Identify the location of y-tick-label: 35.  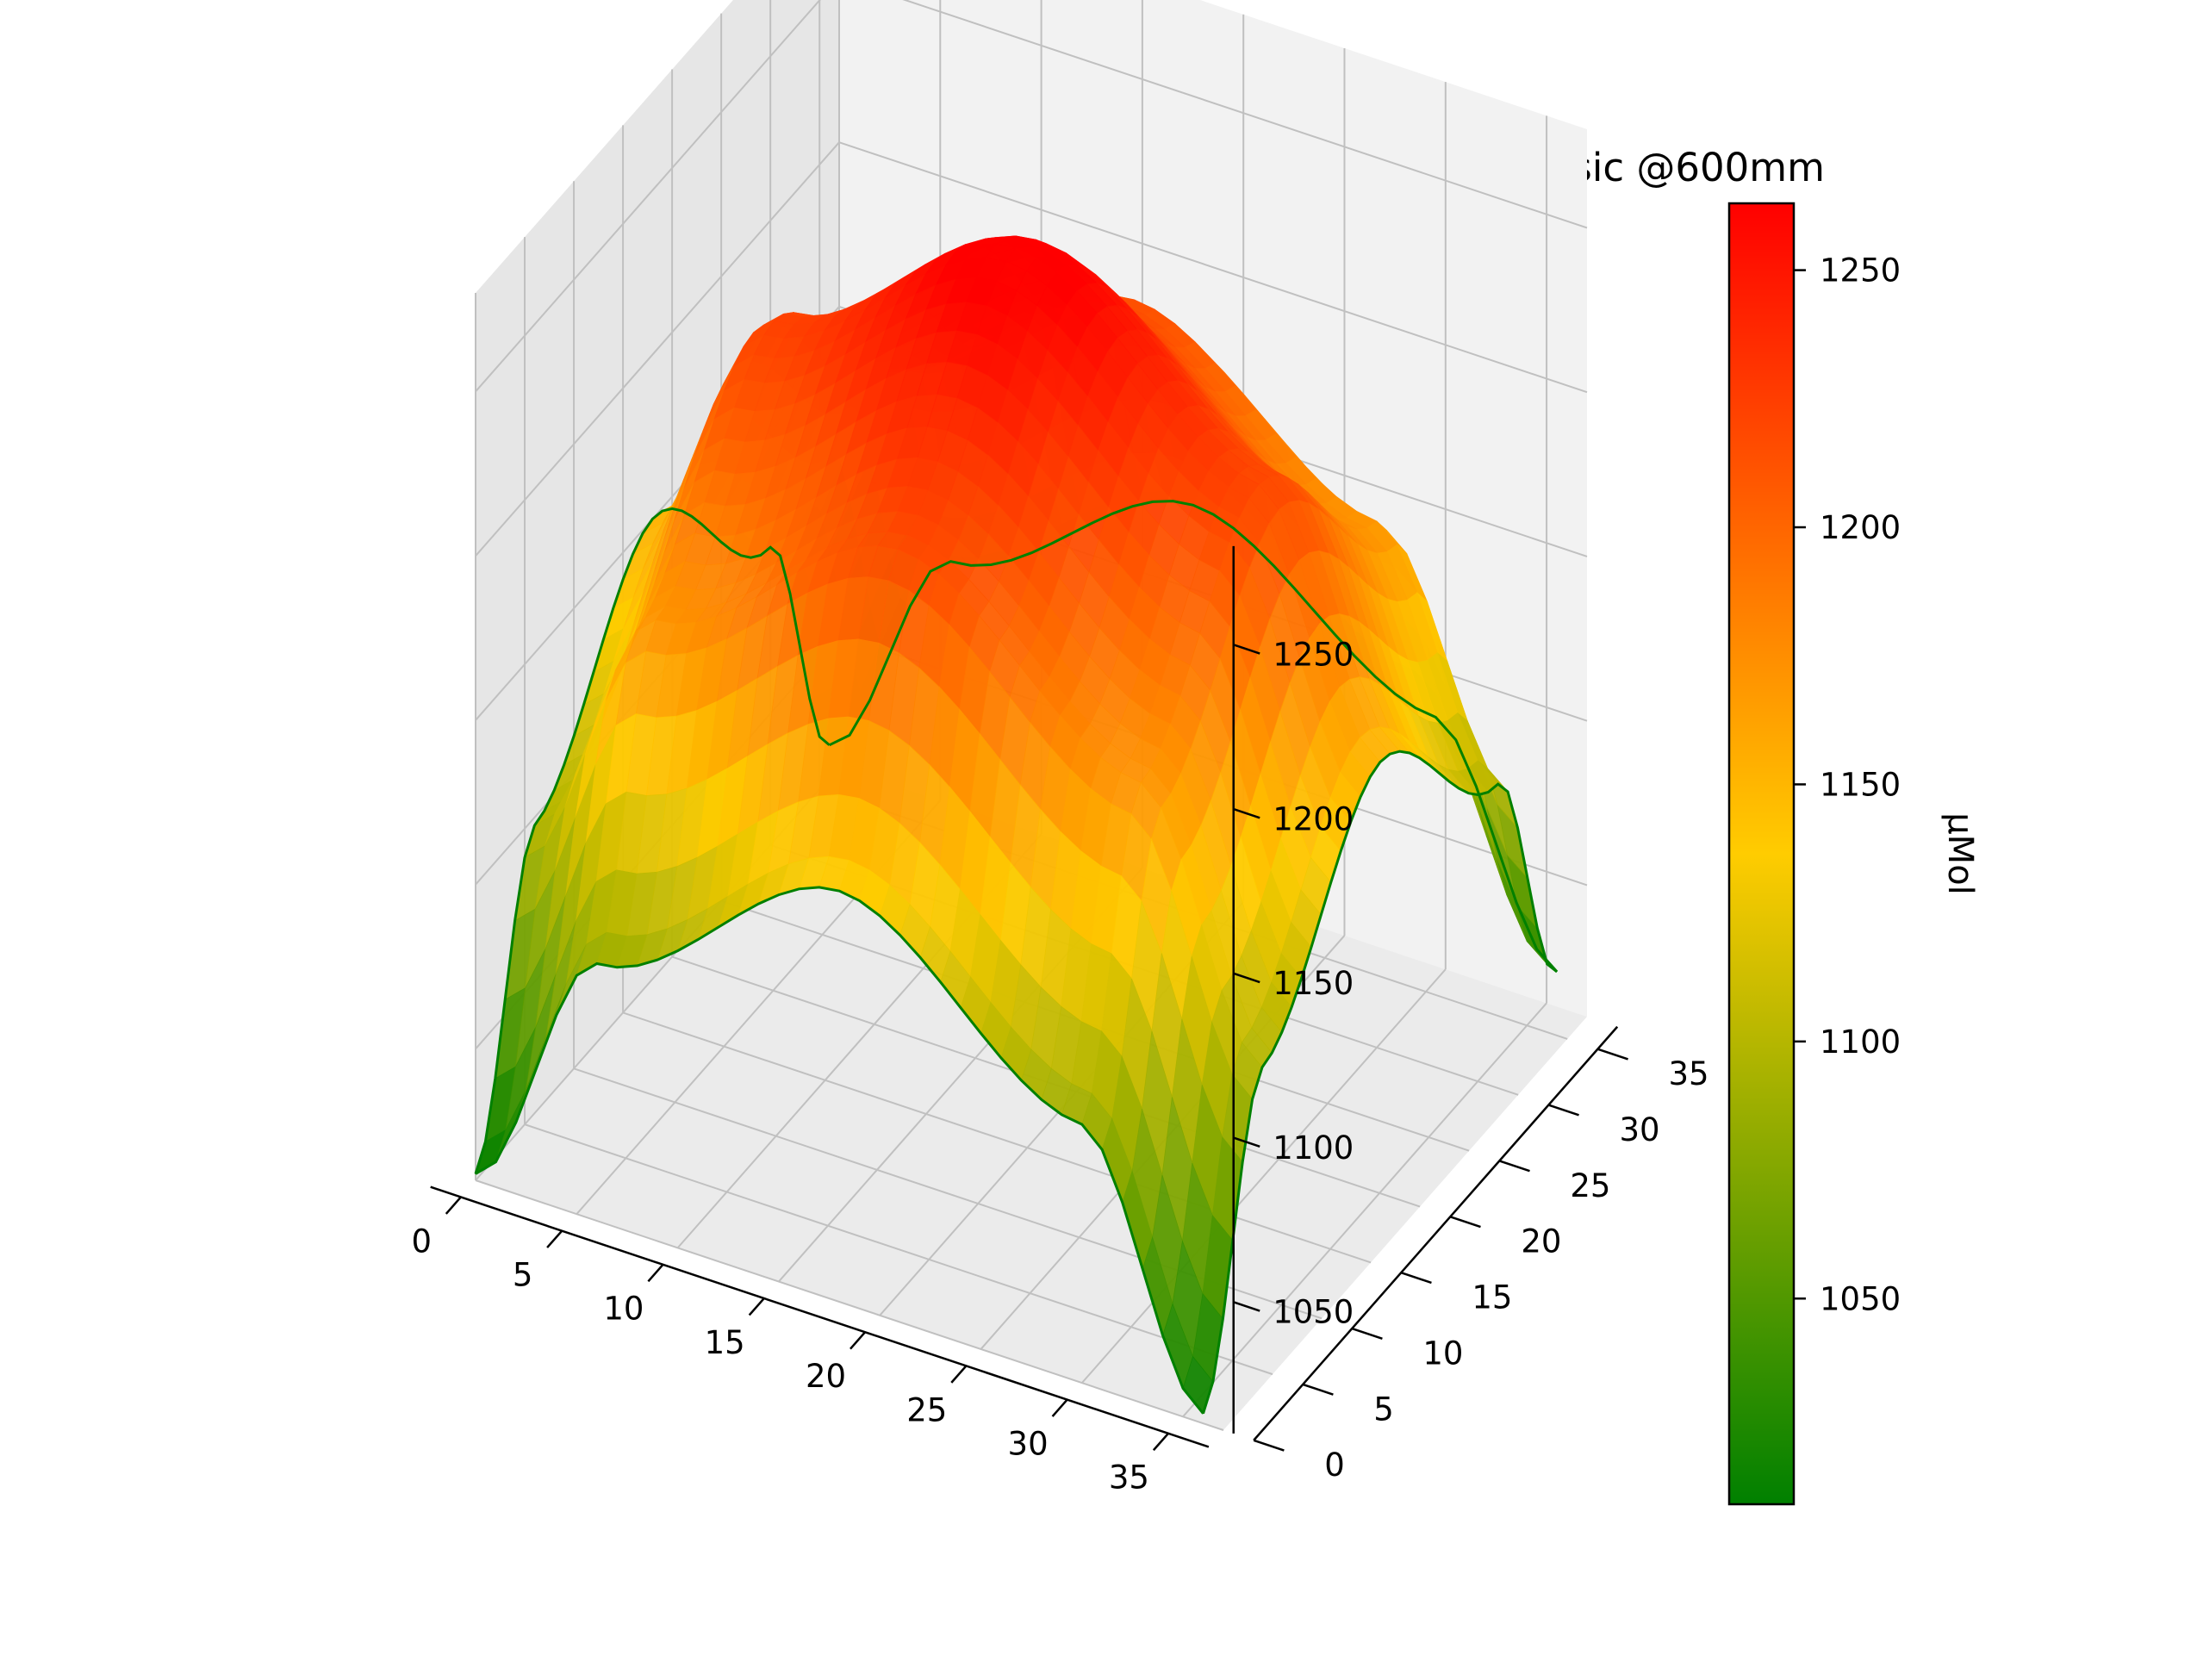
(1689, 1074).